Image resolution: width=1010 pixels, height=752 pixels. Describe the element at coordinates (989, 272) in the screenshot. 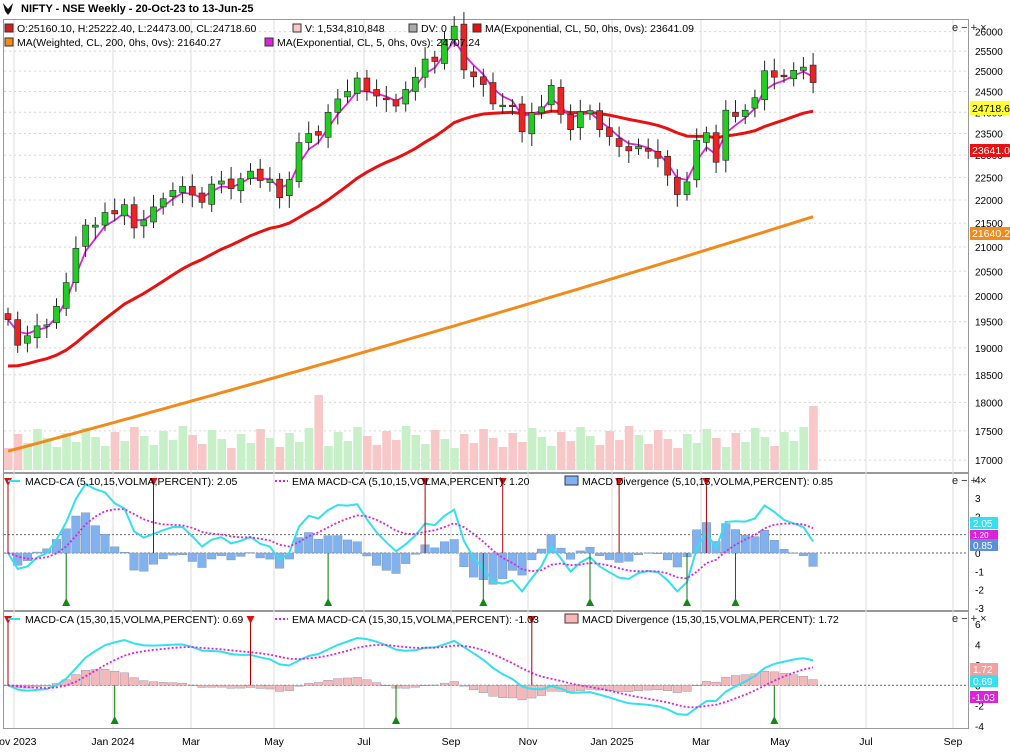

I see `price-tick-label: 20500` at that location.